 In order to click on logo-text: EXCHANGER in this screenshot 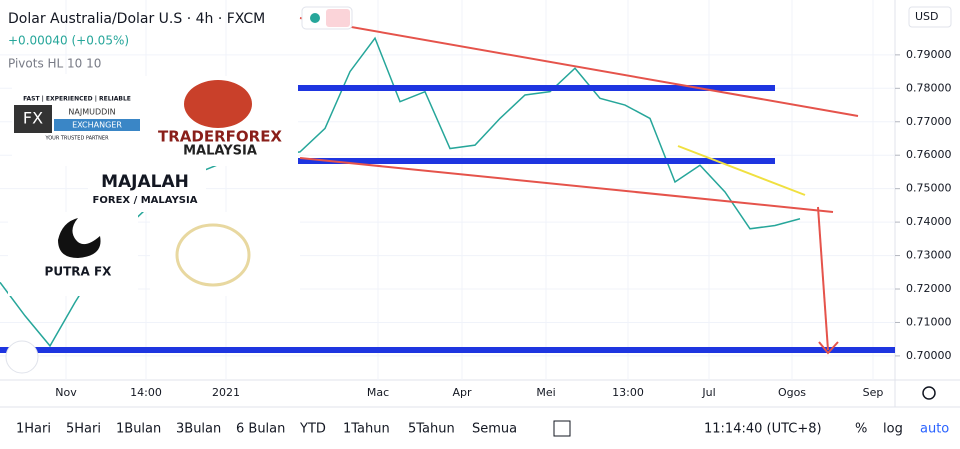, I will do `click(97, 125)`.